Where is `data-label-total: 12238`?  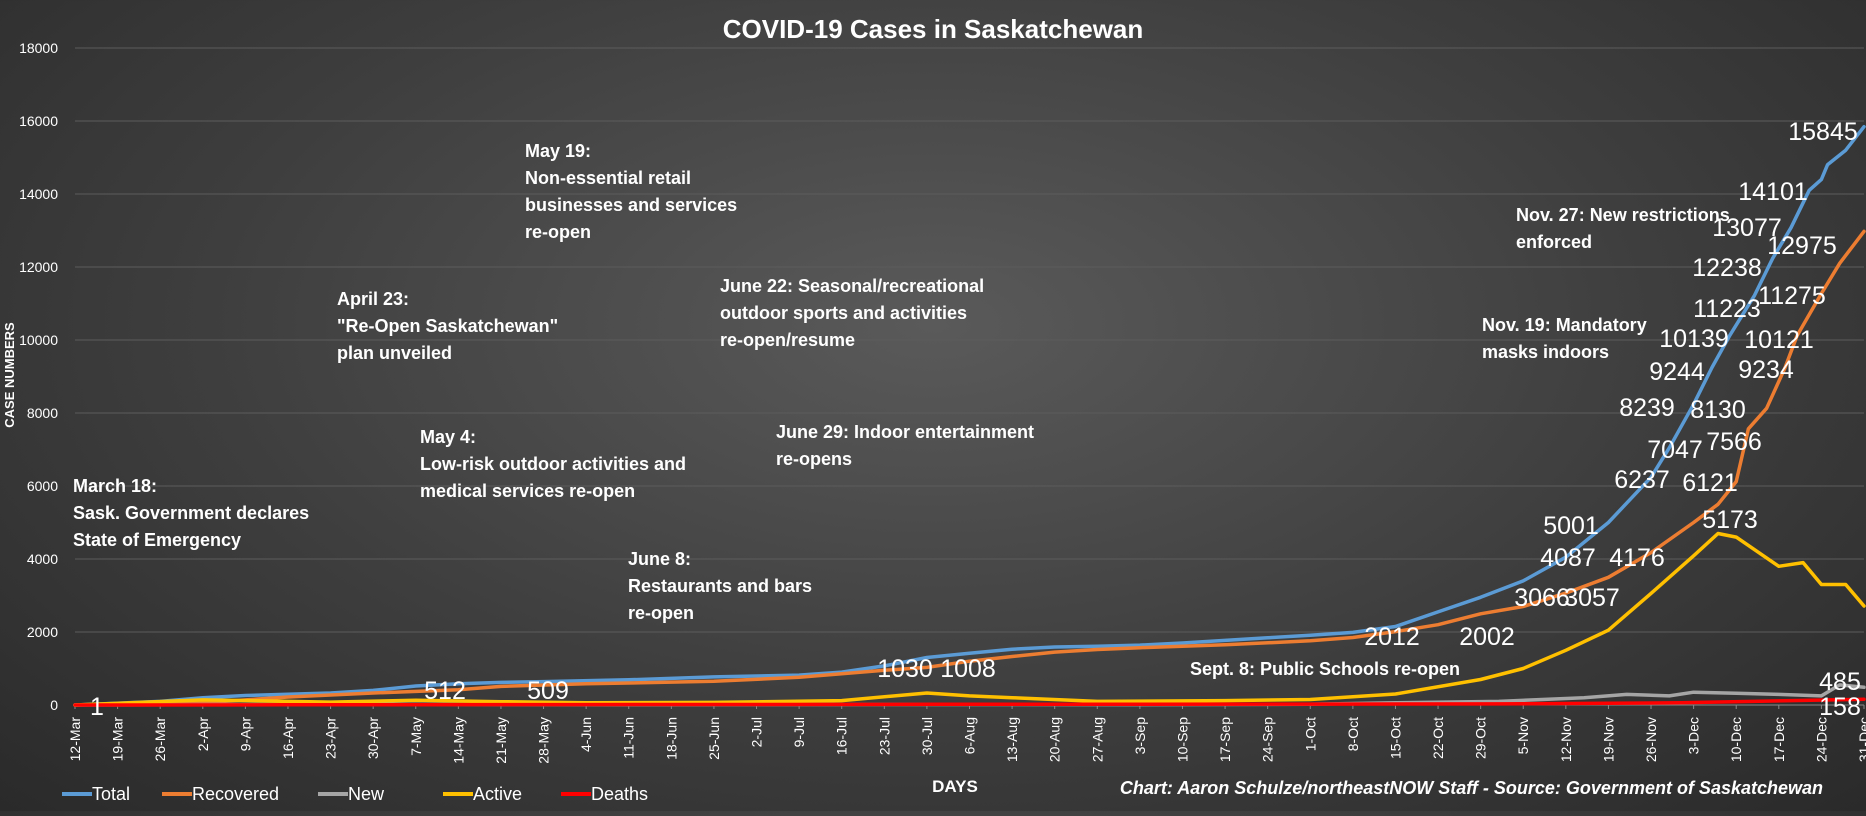
data-label-total: 12238 is located at coordinates (1727, 268).